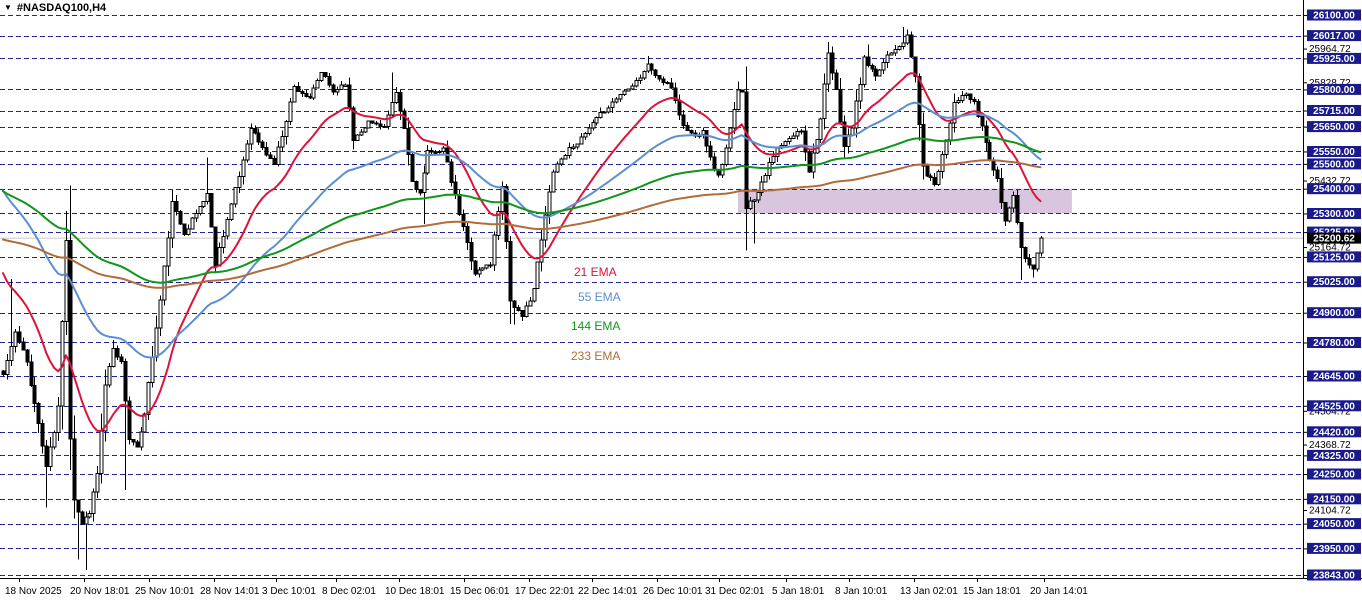  I want to click on price-level-label: 25925.00, so click(1334, 59).